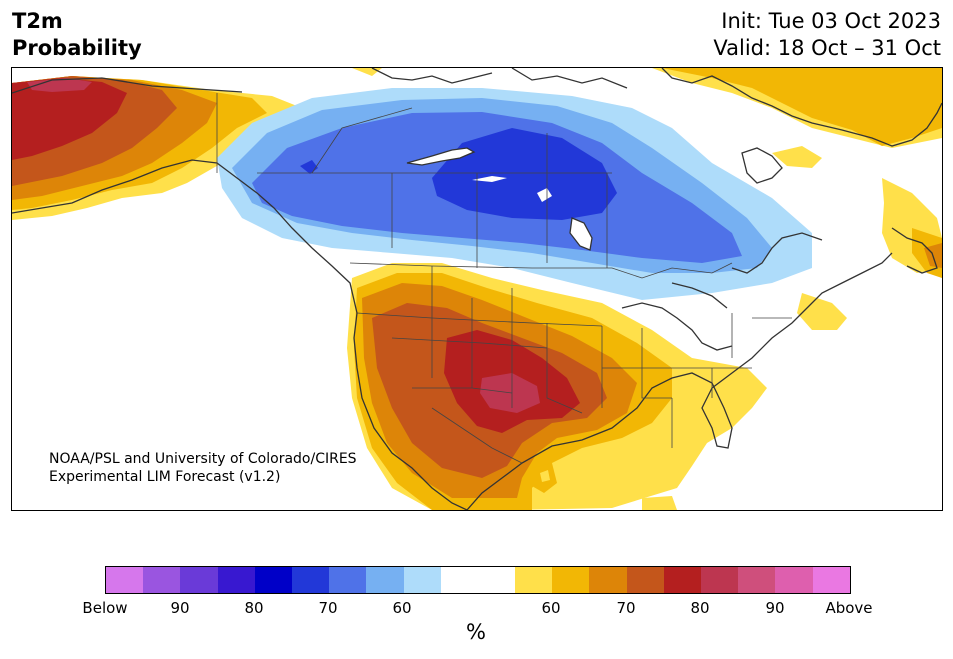 This screenshot has height=659, width=953. Describe the element at coordinates (77, 35) in the screenshot. I see `map-title: T2m Probability` at that location.